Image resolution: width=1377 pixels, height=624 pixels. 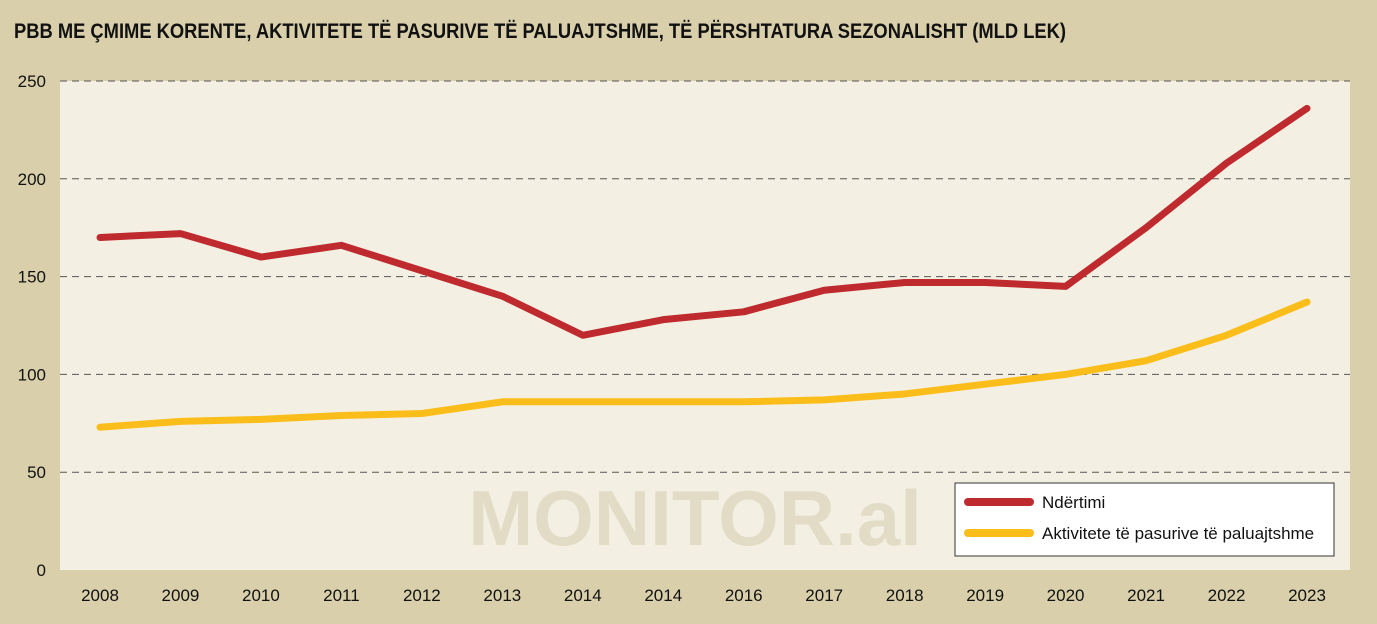 What do you see at coordinates (1307, 595) in the screenshot?
I see `x-tick-label: 2023` at bounding box center [1307, 595].